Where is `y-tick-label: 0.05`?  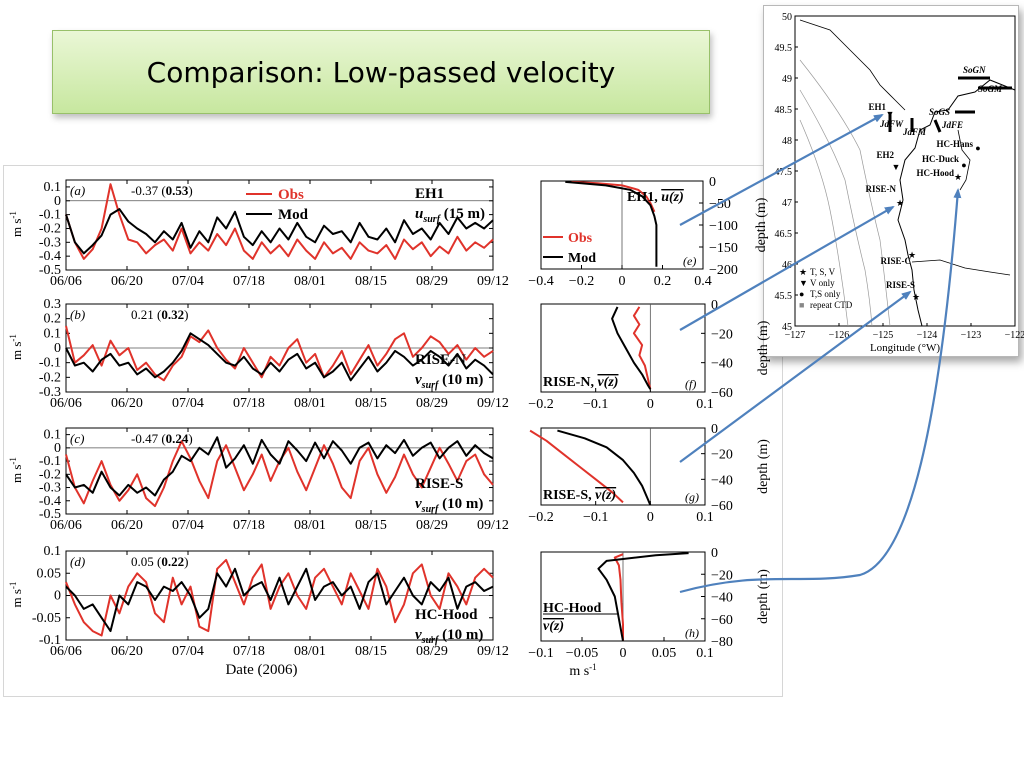 y-tick-label: 0.05 is located at coordinates (49, 573).